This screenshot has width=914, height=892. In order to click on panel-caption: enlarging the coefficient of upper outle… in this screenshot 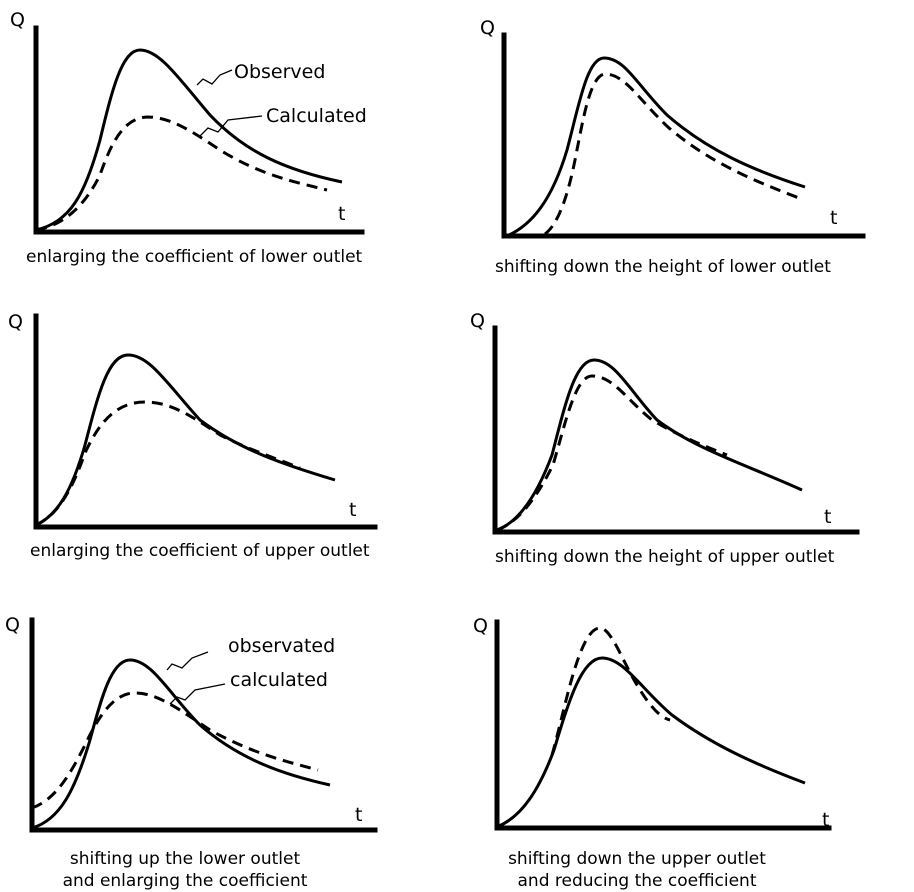, I will do `click(200, 551)`.